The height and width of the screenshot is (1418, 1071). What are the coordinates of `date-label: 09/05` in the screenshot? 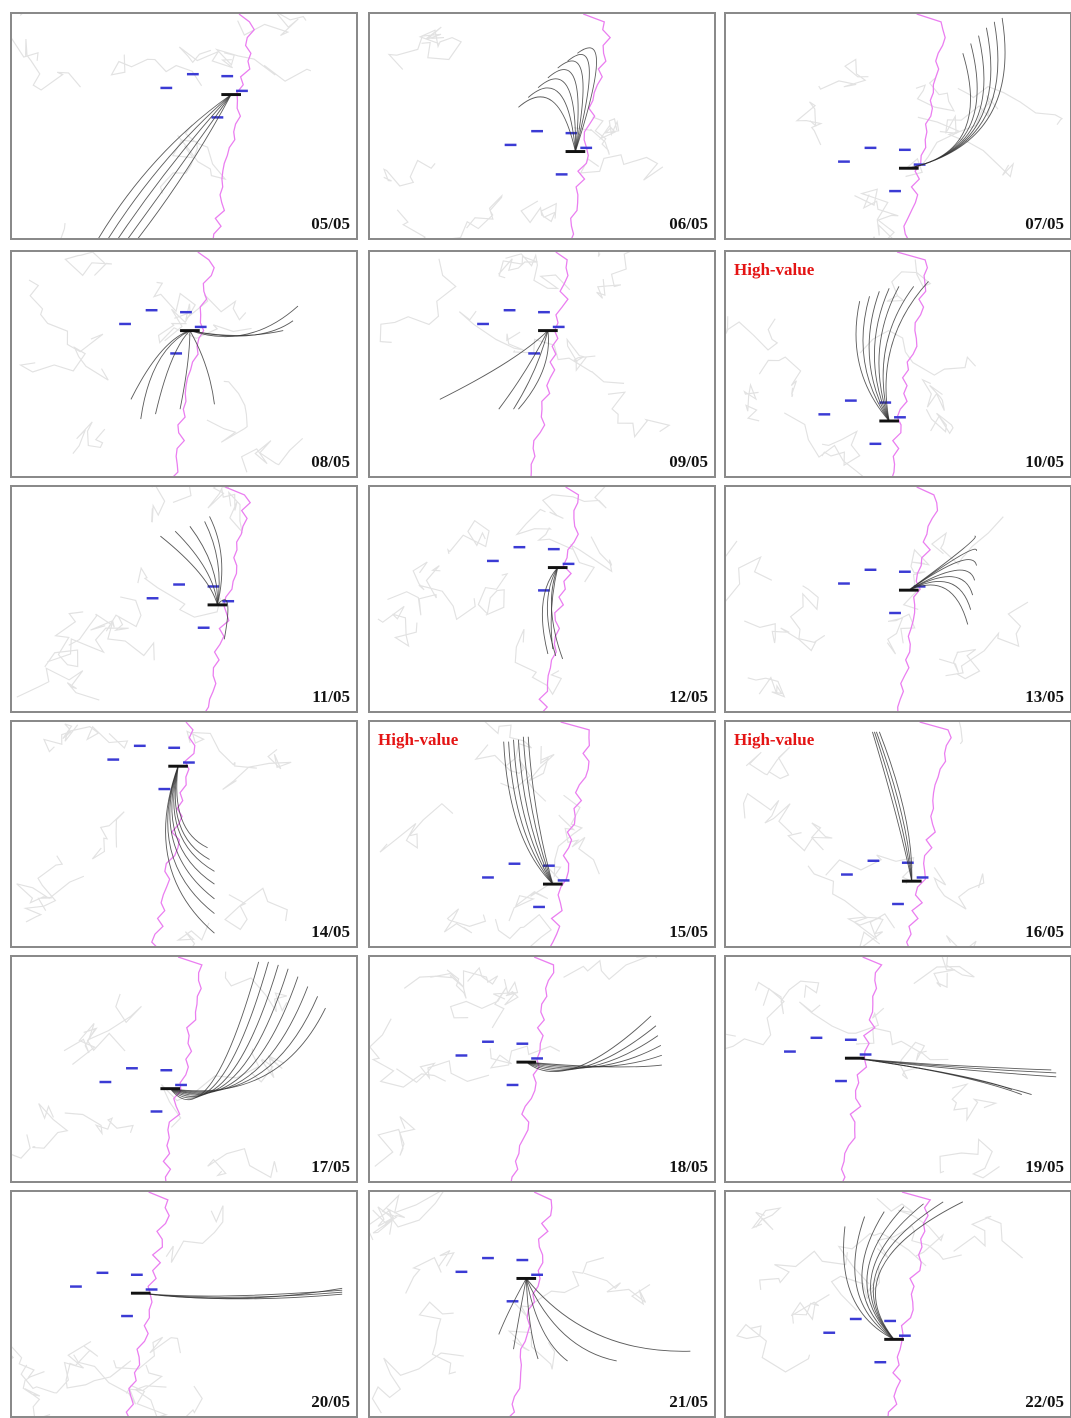 It's located at (688, 461).